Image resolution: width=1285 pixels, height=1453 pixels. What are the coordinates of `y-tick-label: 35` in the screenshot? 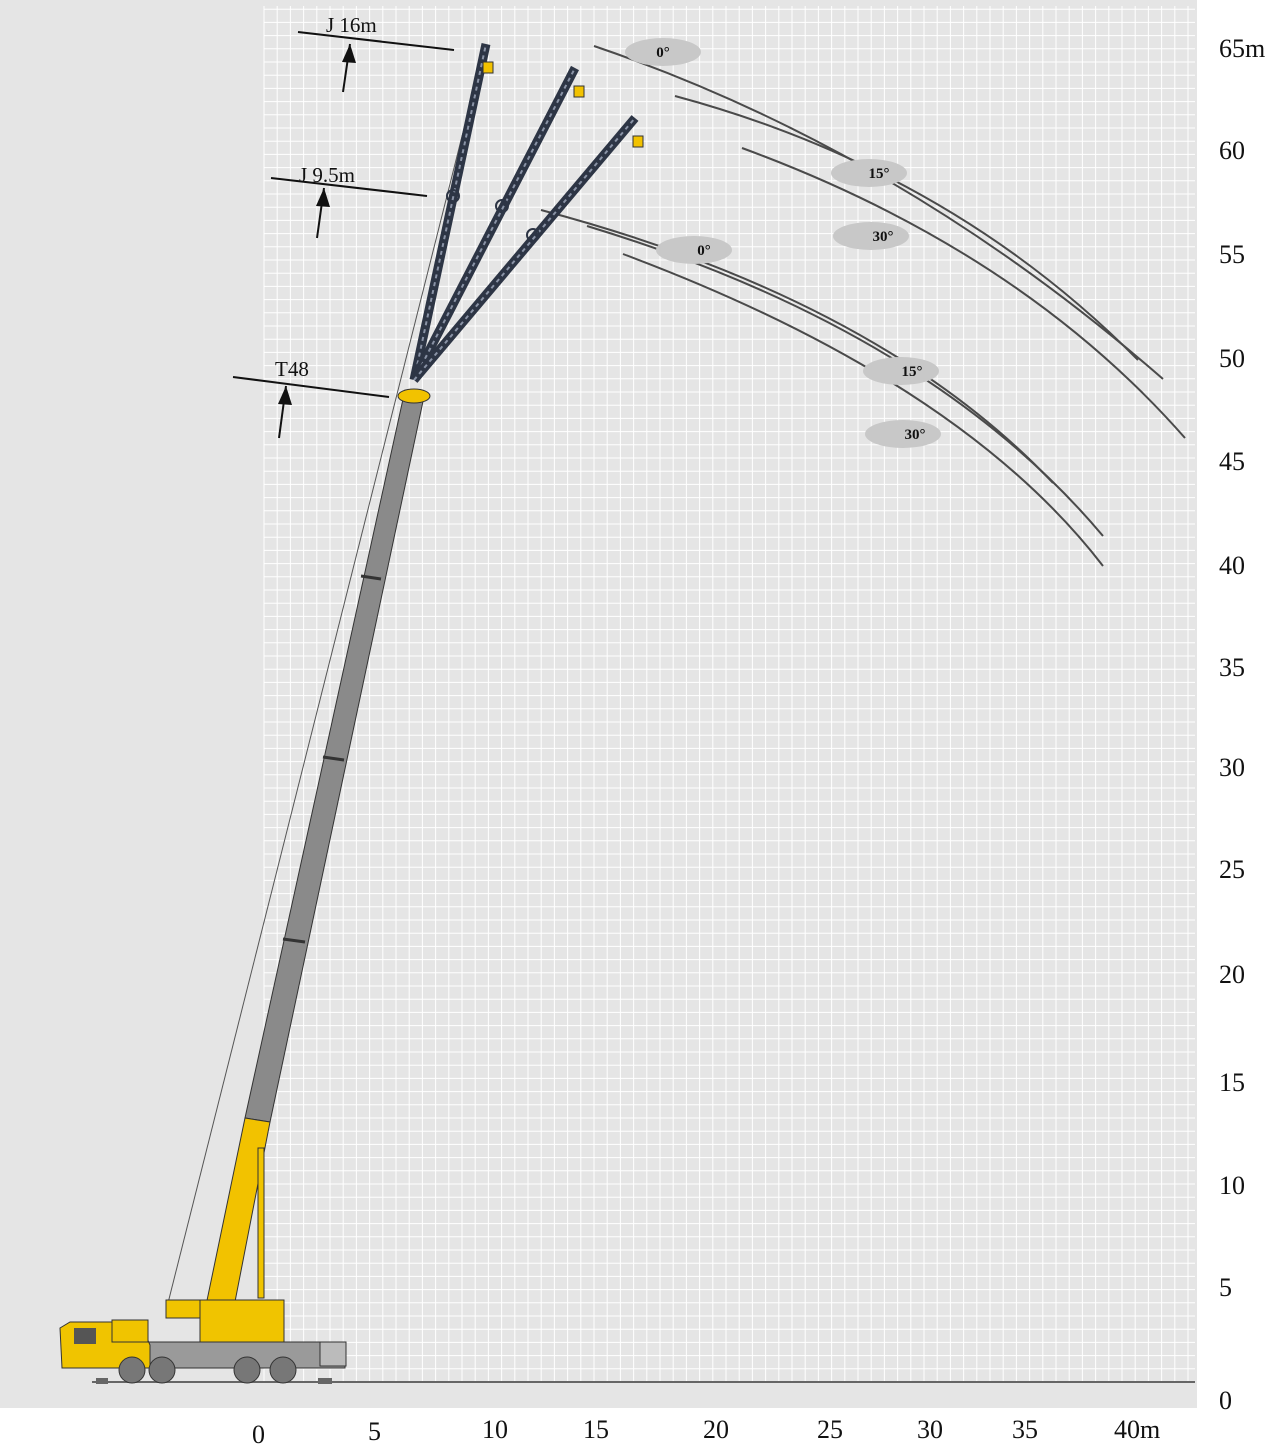 It's located at (1232, 667).